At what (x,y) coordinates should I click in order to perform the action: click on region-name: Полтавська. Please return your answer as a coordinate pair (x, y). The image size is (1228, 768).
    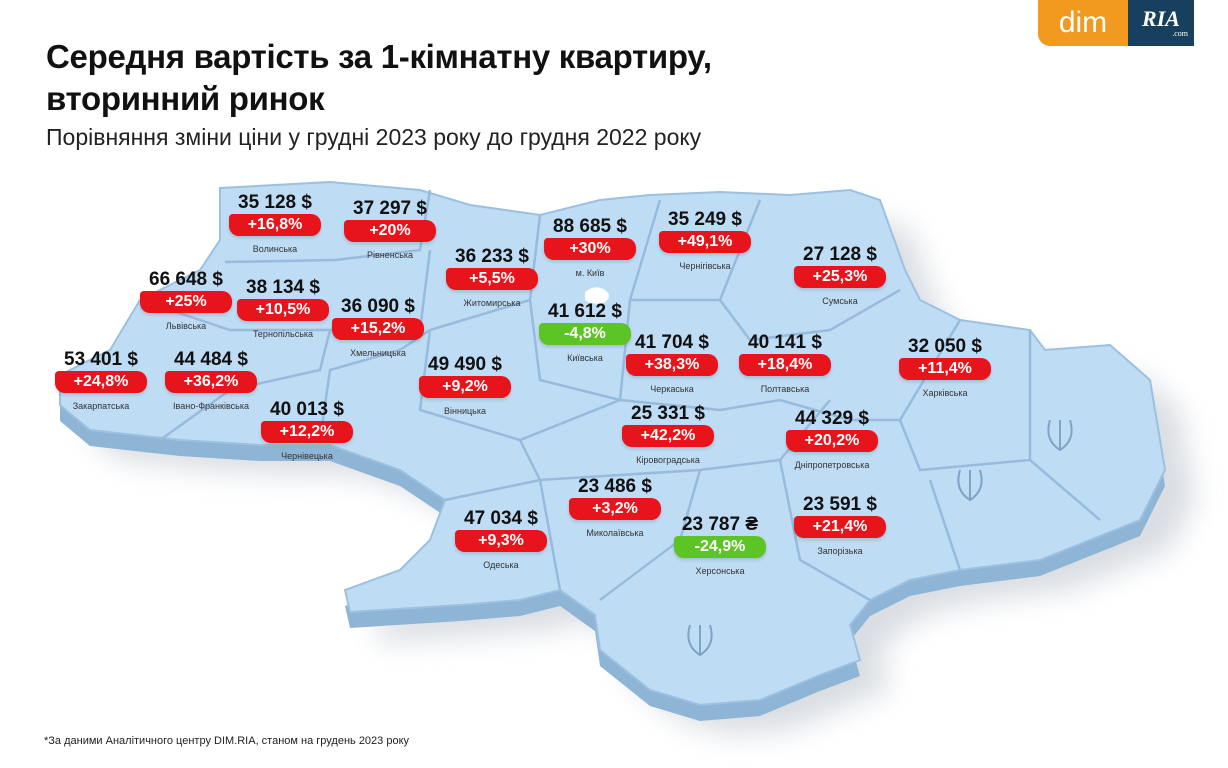
    Looking at the image, I should click on (785, 389).